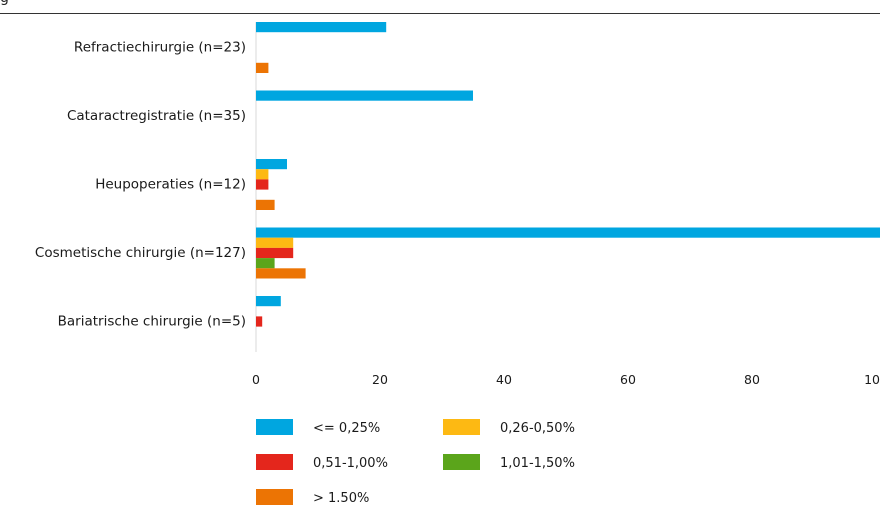 The image size is (880, 507). Describe the element at coordinates (156, 116) in the screenshot. I see `category-label: Cataractregistratie (n=35)` at that location.